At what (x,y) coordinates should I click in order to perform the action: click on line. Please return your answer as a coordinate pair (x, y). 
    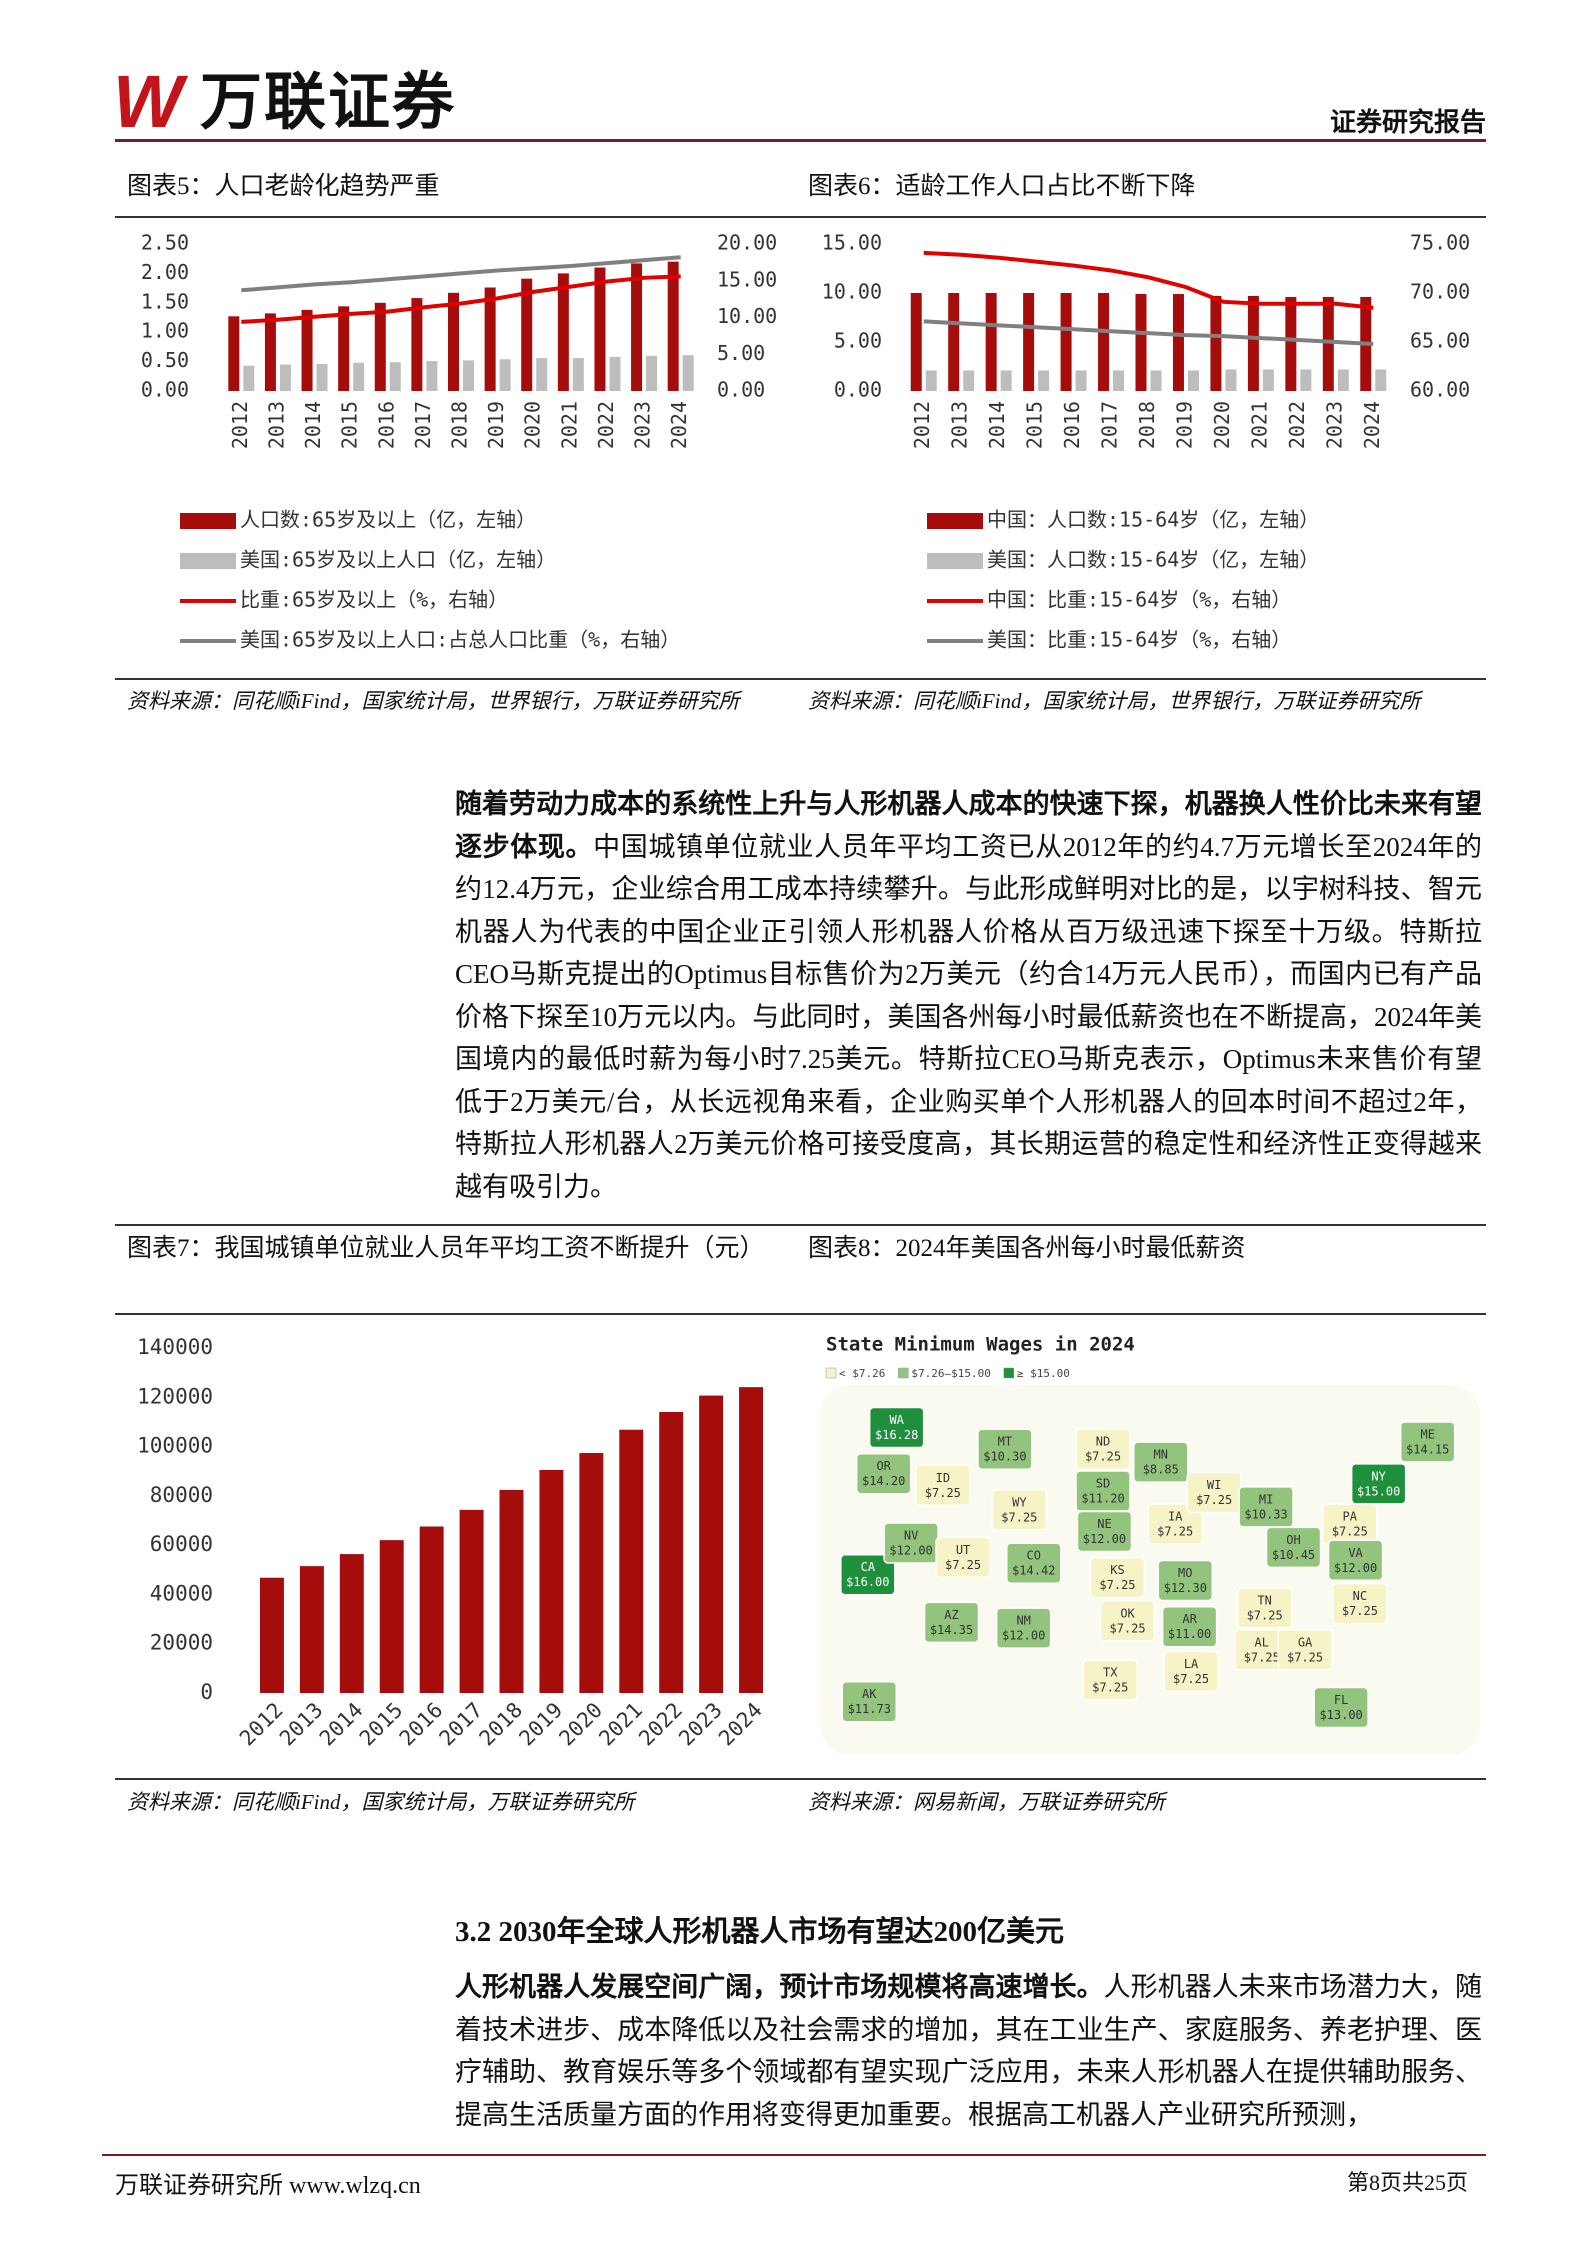
    Looking at the image, I should click on (461, 299).